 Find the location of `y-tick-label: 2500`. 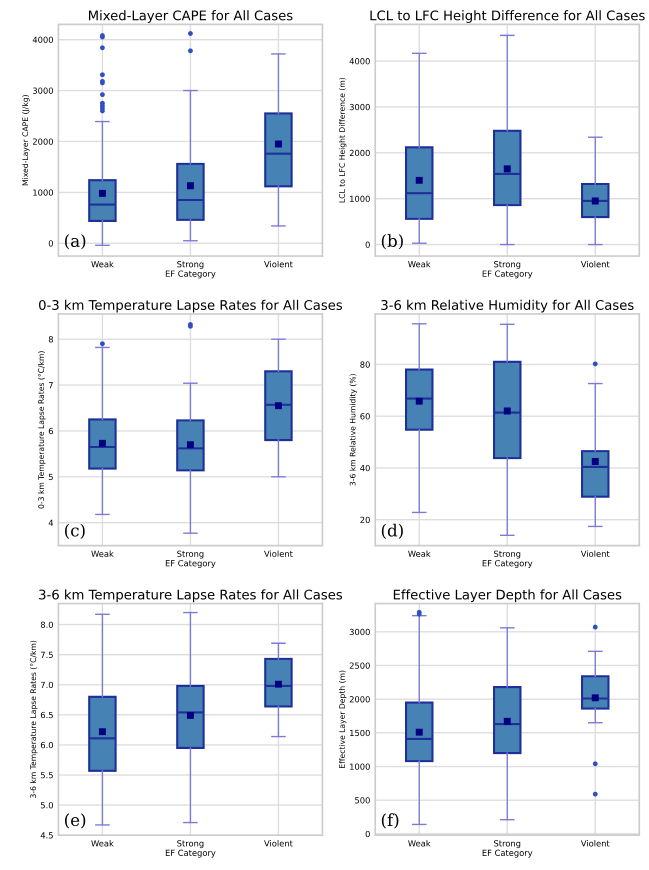

y-tick-label: 2500 is located at coordinates (360, 665).